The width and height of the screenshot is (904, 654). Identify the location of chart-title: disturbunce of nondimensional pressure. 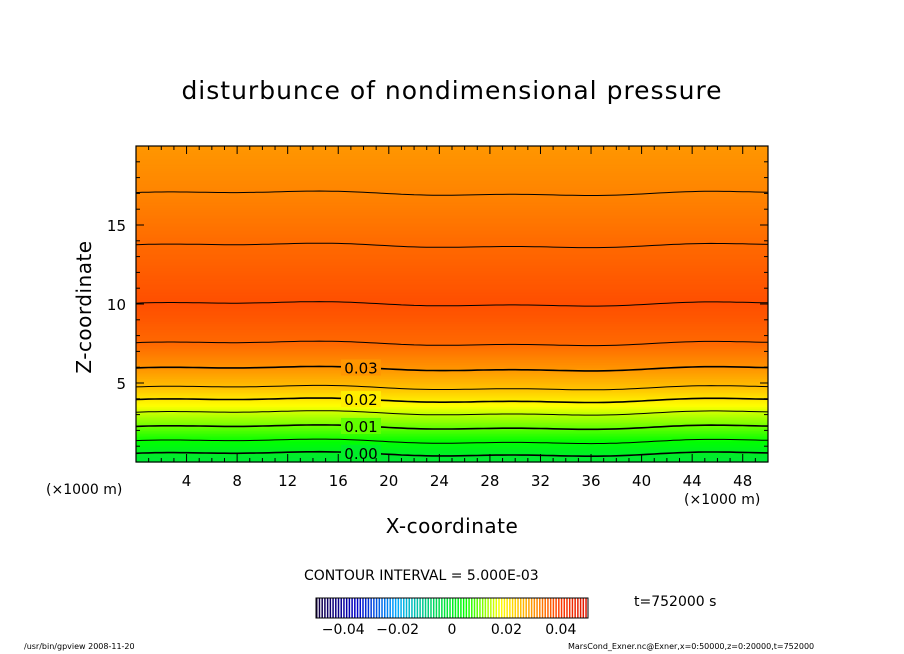
(452, 90).